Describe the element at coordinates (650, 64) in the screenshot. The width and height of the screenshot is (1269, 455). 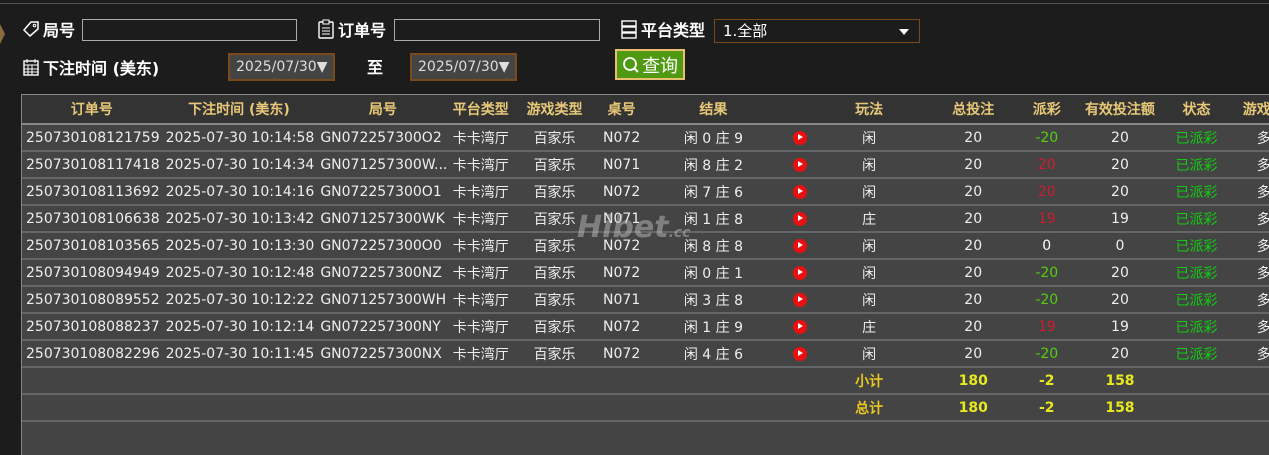
I see `query-button: 查询` at that location.